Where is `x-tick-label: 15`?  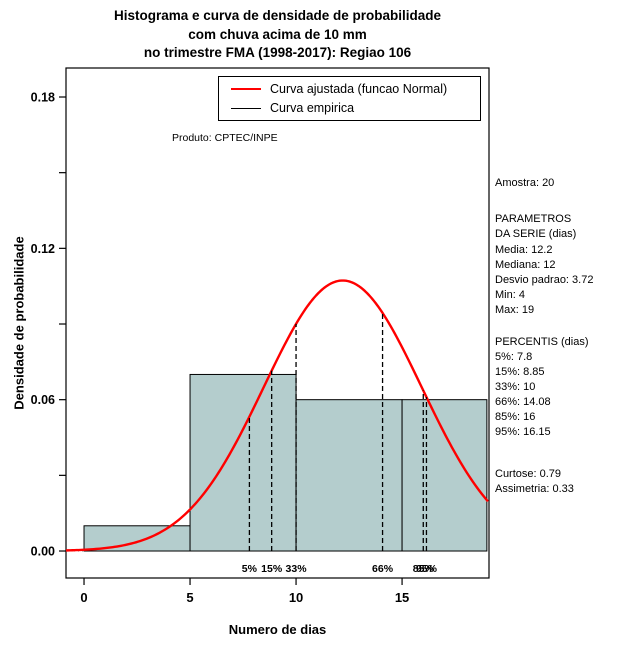 x-tick-label: 15 is located at coordinates (402, 597).